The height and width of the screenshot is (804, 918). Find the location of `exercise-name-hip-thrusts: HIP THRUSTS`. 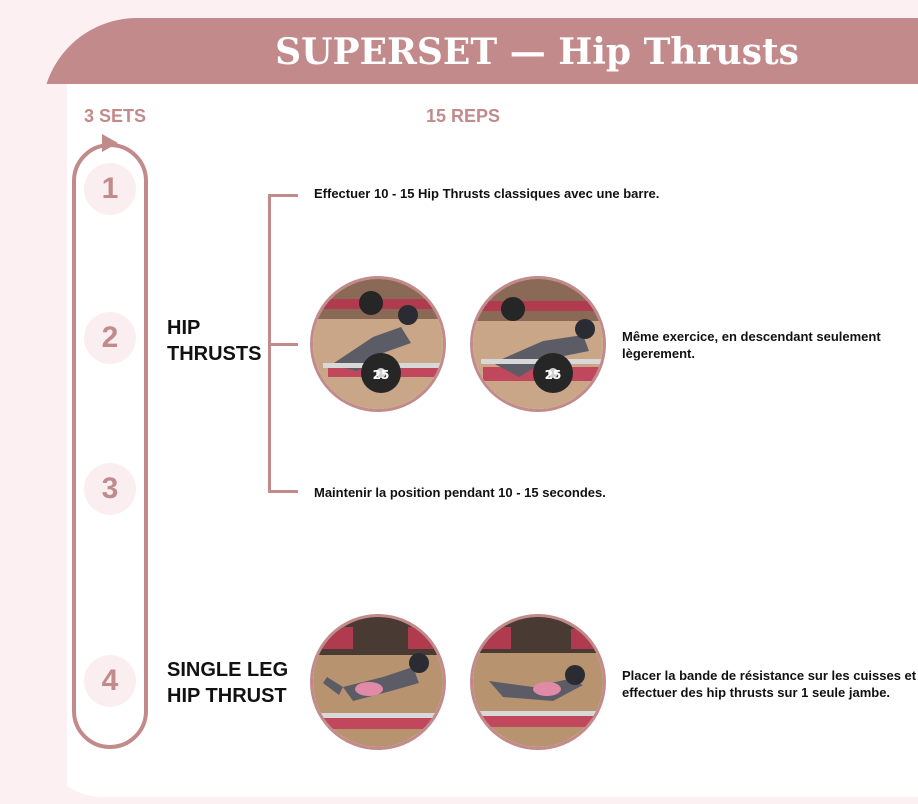

exercise-name-hip-thrusts: HIP THRUSTS is located at coordinates (214, 341).